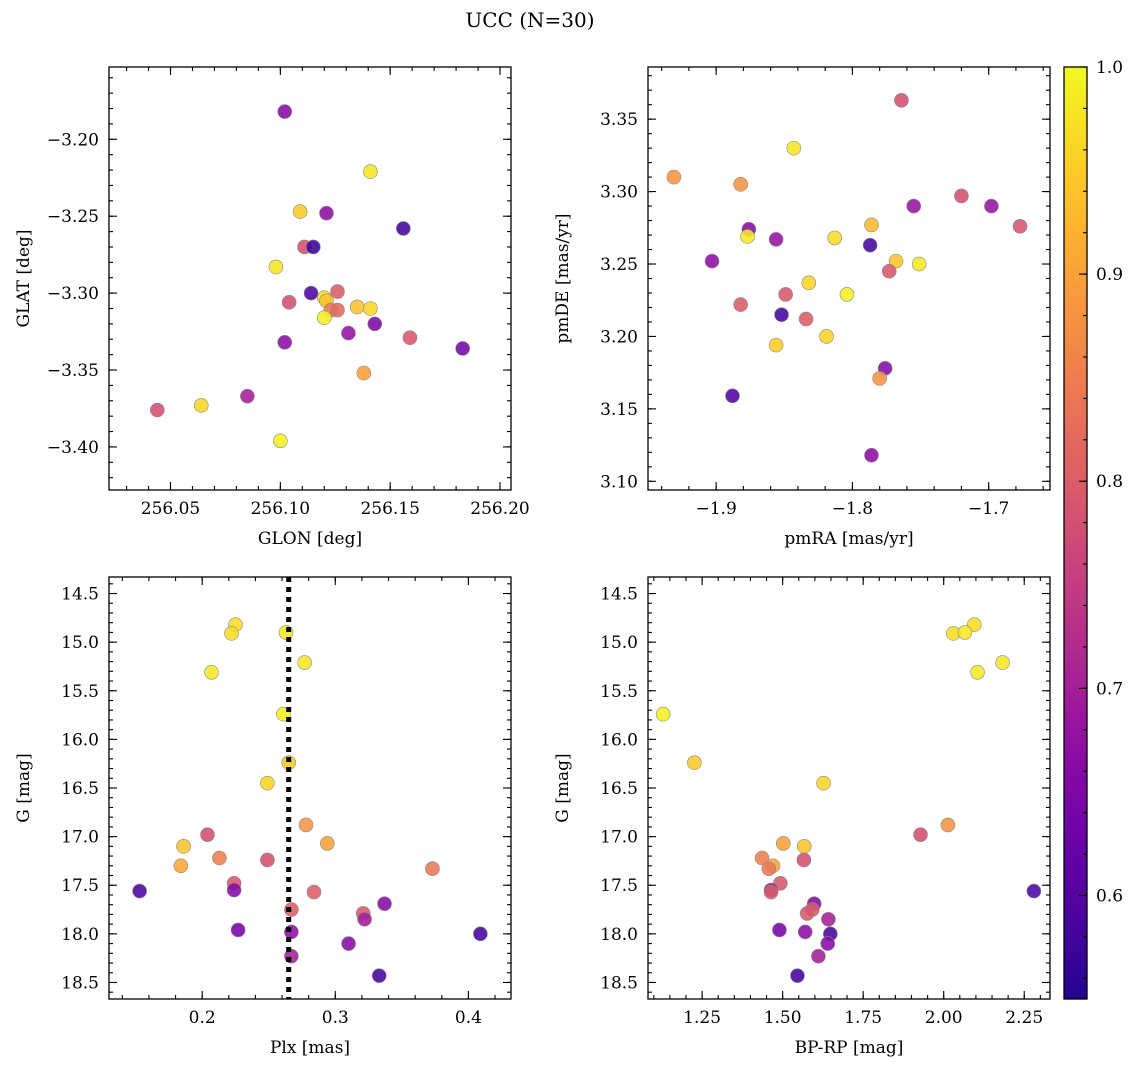 The image size is (1136, 1067). Describe the element at coordinates (619, 838) in the screenshot. I see `y-tick-label: 17.0` at that location.